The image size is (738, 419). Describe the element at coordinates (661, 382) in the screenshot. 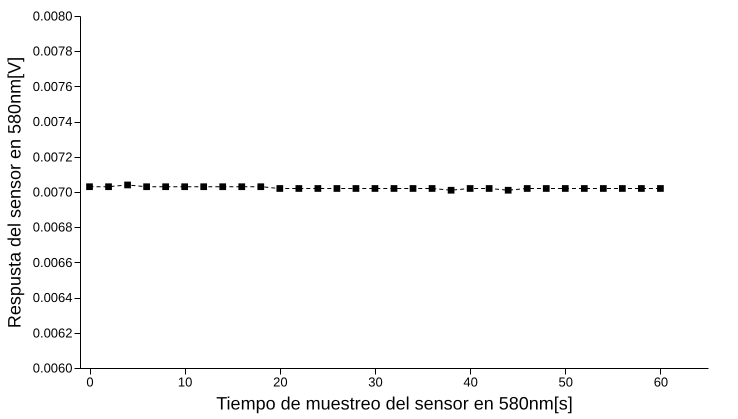

I see `x-tick-label: 60` at that location.